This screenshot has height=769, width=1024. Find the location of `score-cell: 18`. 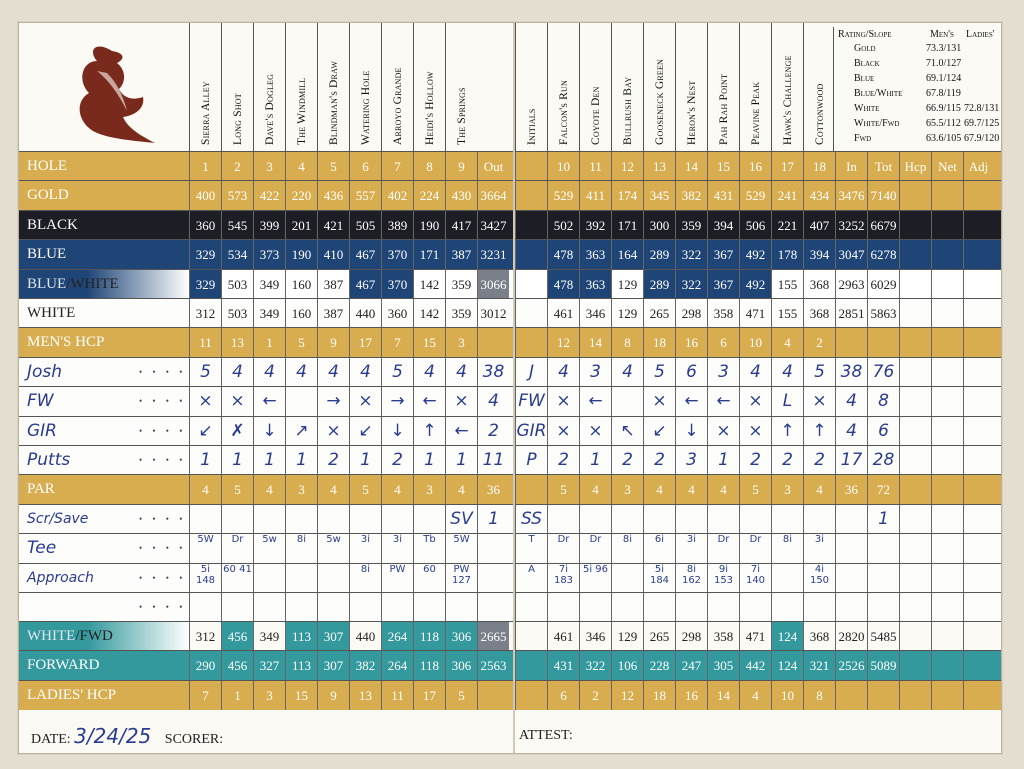

score-cell: 18 is located at coordinates (659, 695).